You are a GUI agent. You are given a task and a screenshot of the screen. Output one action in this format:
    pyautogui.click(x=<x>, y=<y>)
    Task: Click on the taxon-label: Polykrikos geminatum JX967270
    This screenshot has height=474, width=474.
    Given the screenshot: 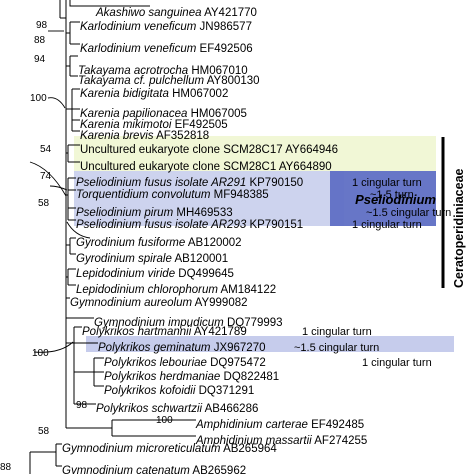 What is the action you would take?
    pyautogui.click(x=181, y=348)
    